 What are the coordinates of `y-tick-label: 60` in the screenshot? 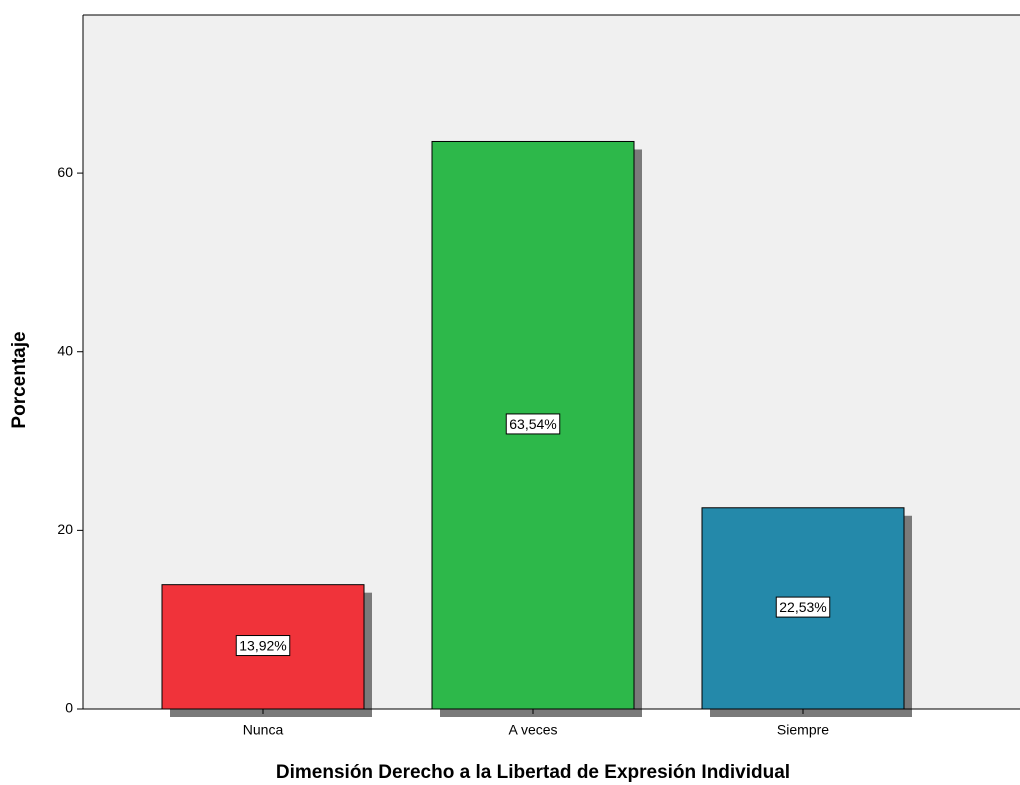 It's located at (65, 172).